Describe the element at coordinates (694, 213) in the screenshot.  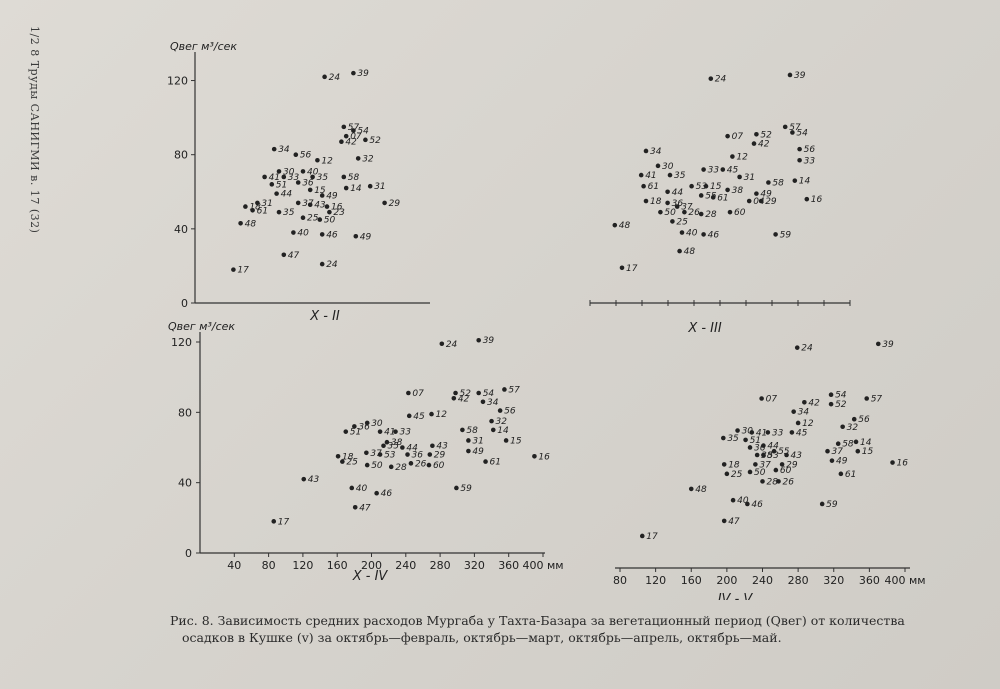
I see `data-point-label: 26` at that location.